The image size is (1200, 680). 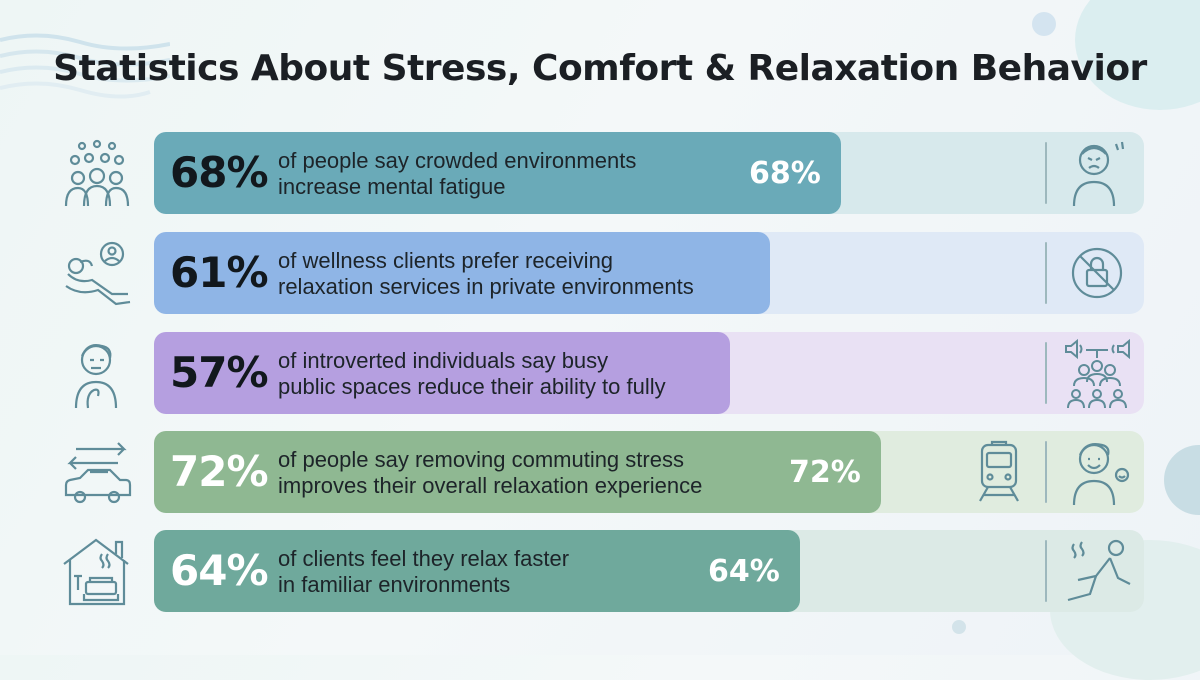 What do you see at coordinates (392, 186) in the screenshot?
I see `stat-description-line-2: increase mental fatigue` at bounding box center [392, 186].